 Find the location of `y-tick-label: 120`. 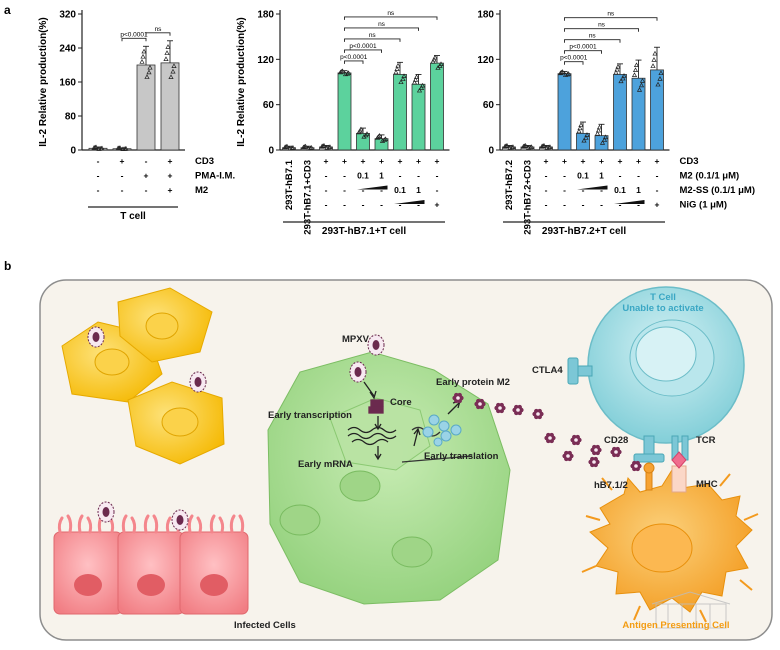

y-tick-label: 120 is located at coordinates (265, 60).